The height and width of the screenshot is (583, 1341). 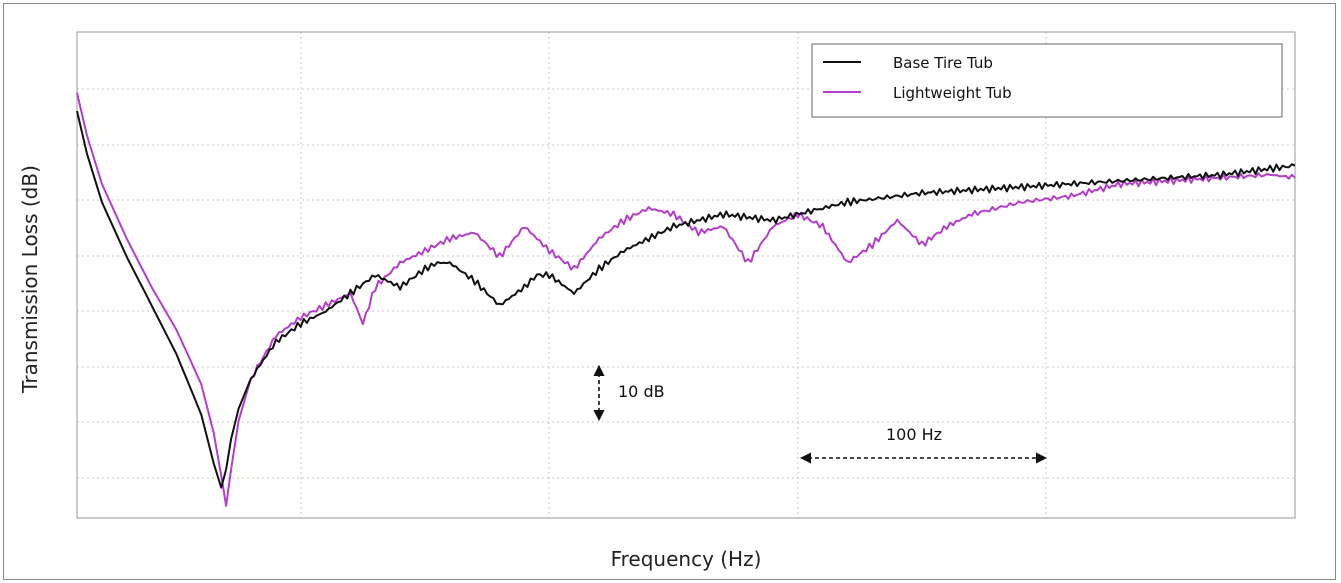 I want to click on legend-label-base-tire-tub: Base Tire Tub, so click(x=943, y=63).